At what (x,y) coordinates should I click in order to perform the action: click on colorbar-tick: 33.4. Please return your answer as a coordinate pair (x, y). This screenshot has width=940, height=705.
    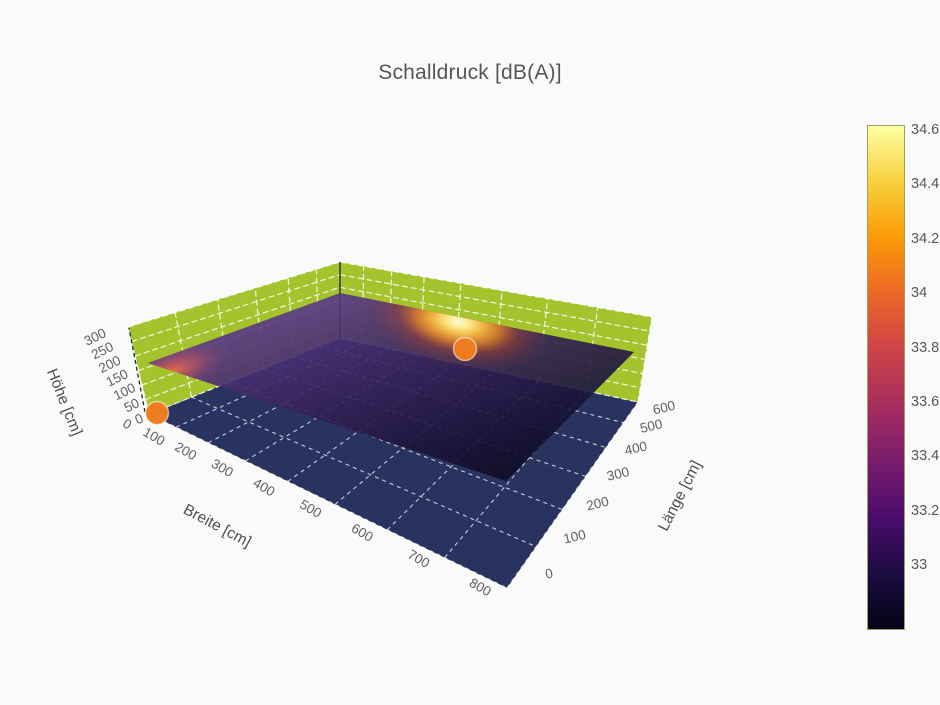
    Looking at the image, I should click on (925, 456).